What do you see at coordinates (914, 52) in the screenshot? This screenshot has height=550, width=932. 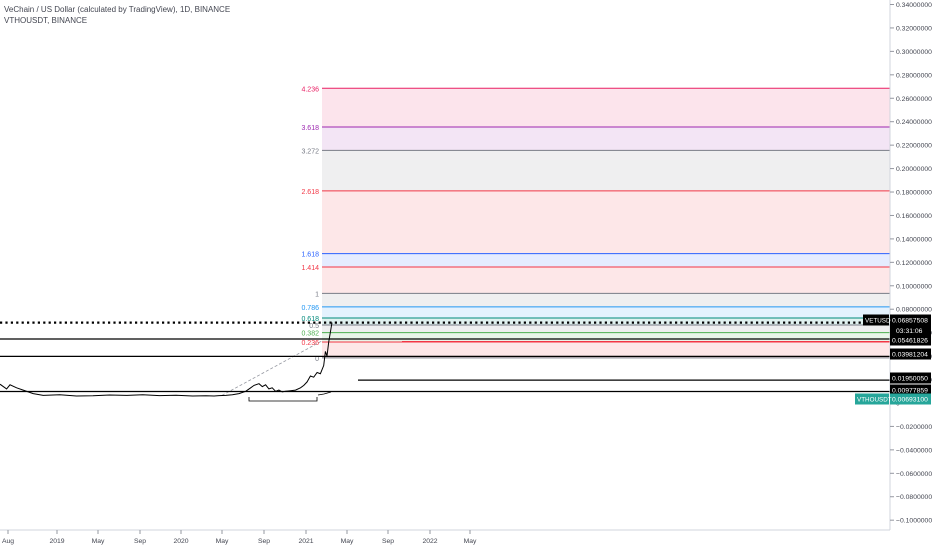 I see `y-tick-label: 0.30000000` at bounding box center [914, 52].